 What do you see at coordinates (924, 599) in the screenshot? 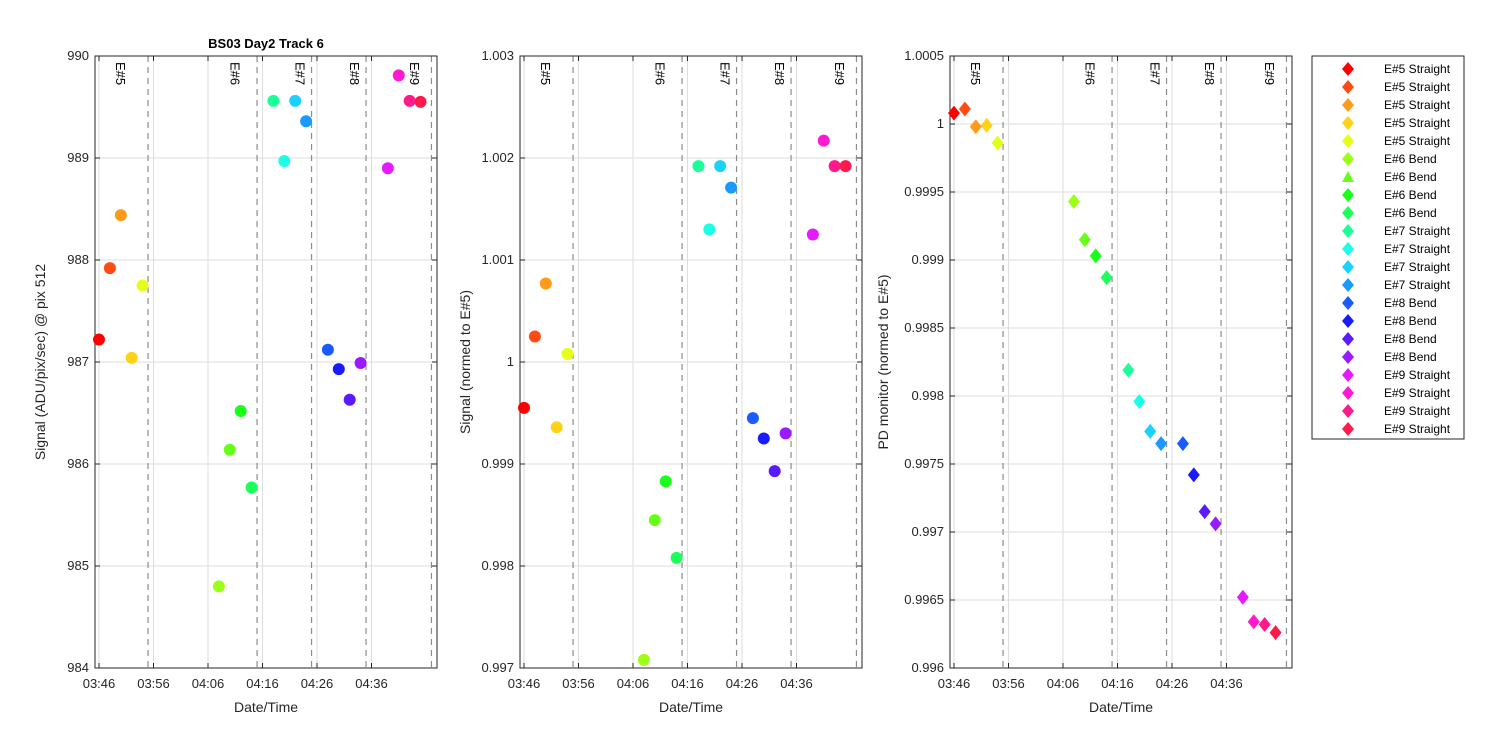
I see `y-tick-label: 0.9965` at bounding box center [924, 599].